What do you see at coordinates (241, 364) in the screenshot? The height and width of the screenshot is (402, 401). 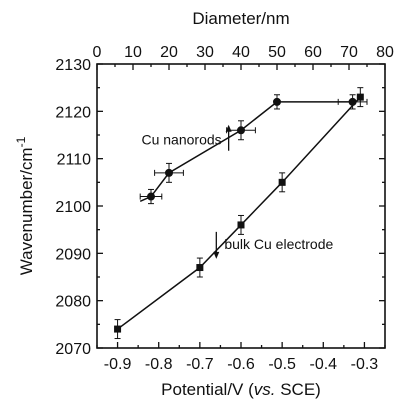 I see `x-tick-label: -0.6` at bounding box center [241, 364].